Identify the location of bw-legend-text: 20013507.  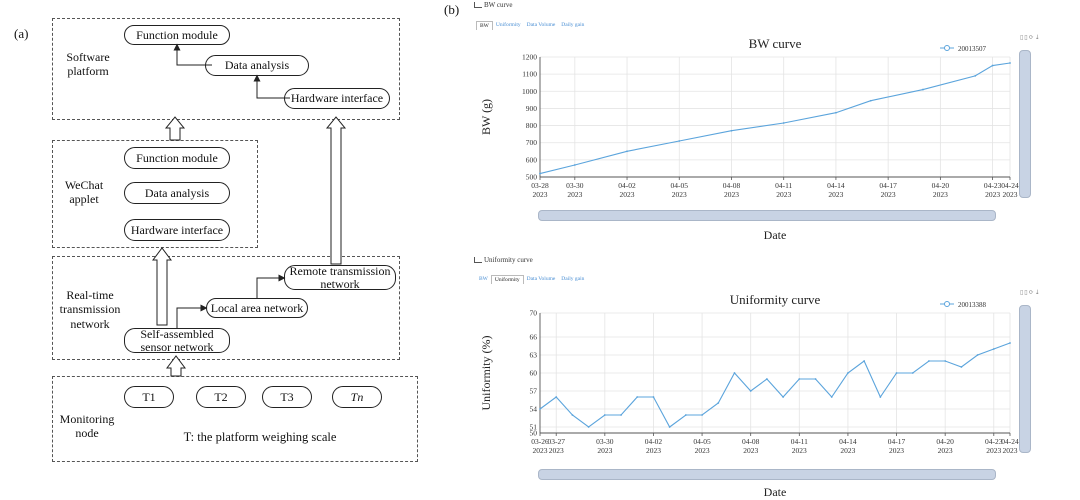
(972, 49).